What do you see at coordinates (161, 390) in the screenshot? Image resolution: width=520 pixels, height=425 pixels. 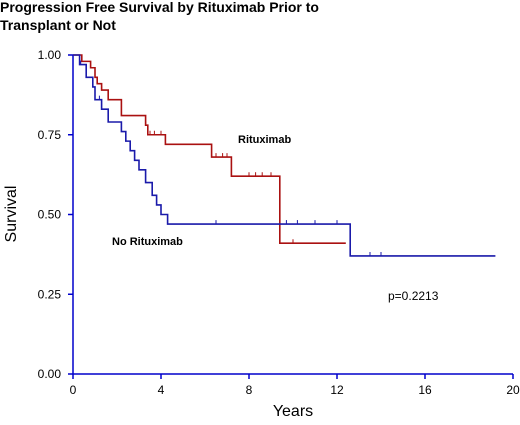 I see `x-tick-label: 4` at bounding box center [161, 390].